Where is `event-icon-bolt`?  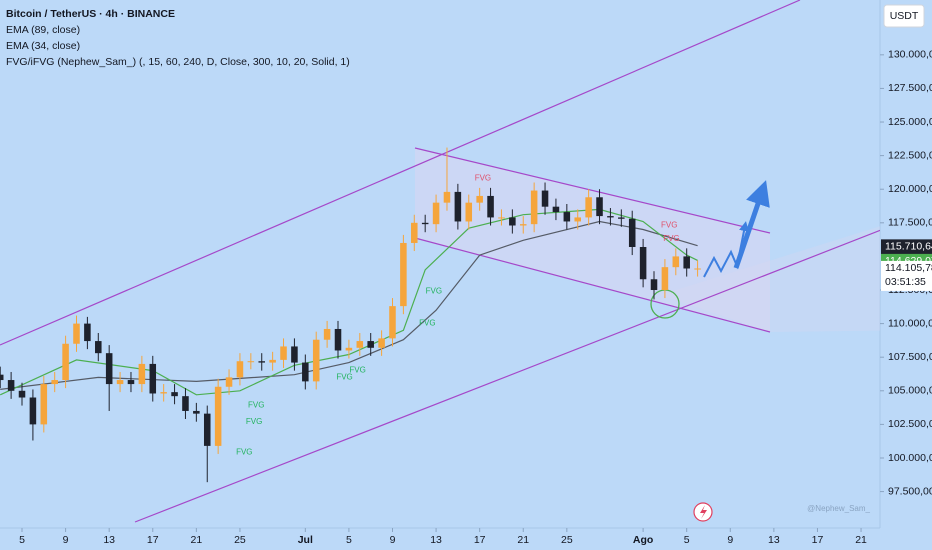
event-icon-bolt is located at coordinates (703, 512).